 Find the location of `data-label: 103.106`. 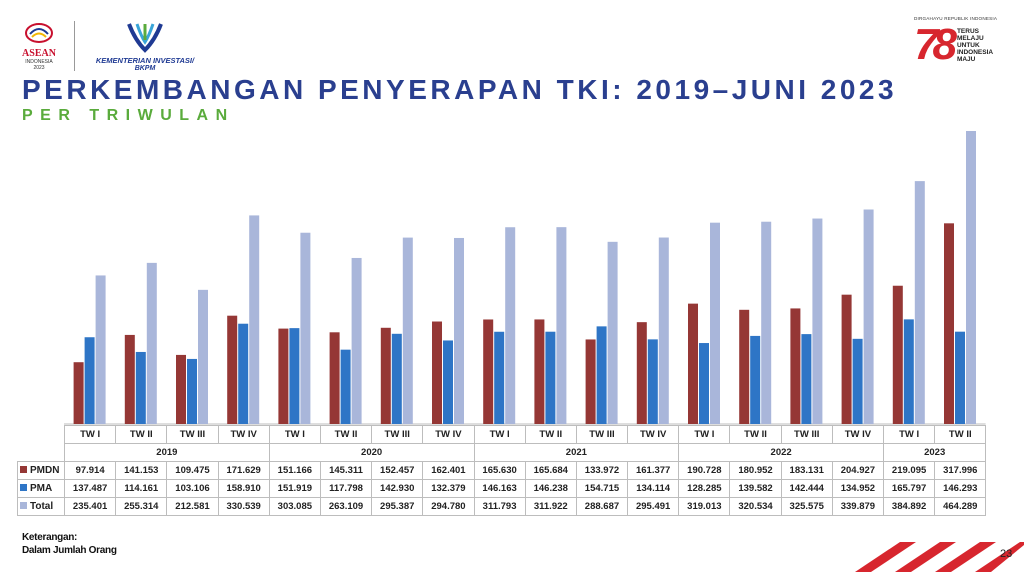

data-label: 103.106 is located at coordinates (192, 488).